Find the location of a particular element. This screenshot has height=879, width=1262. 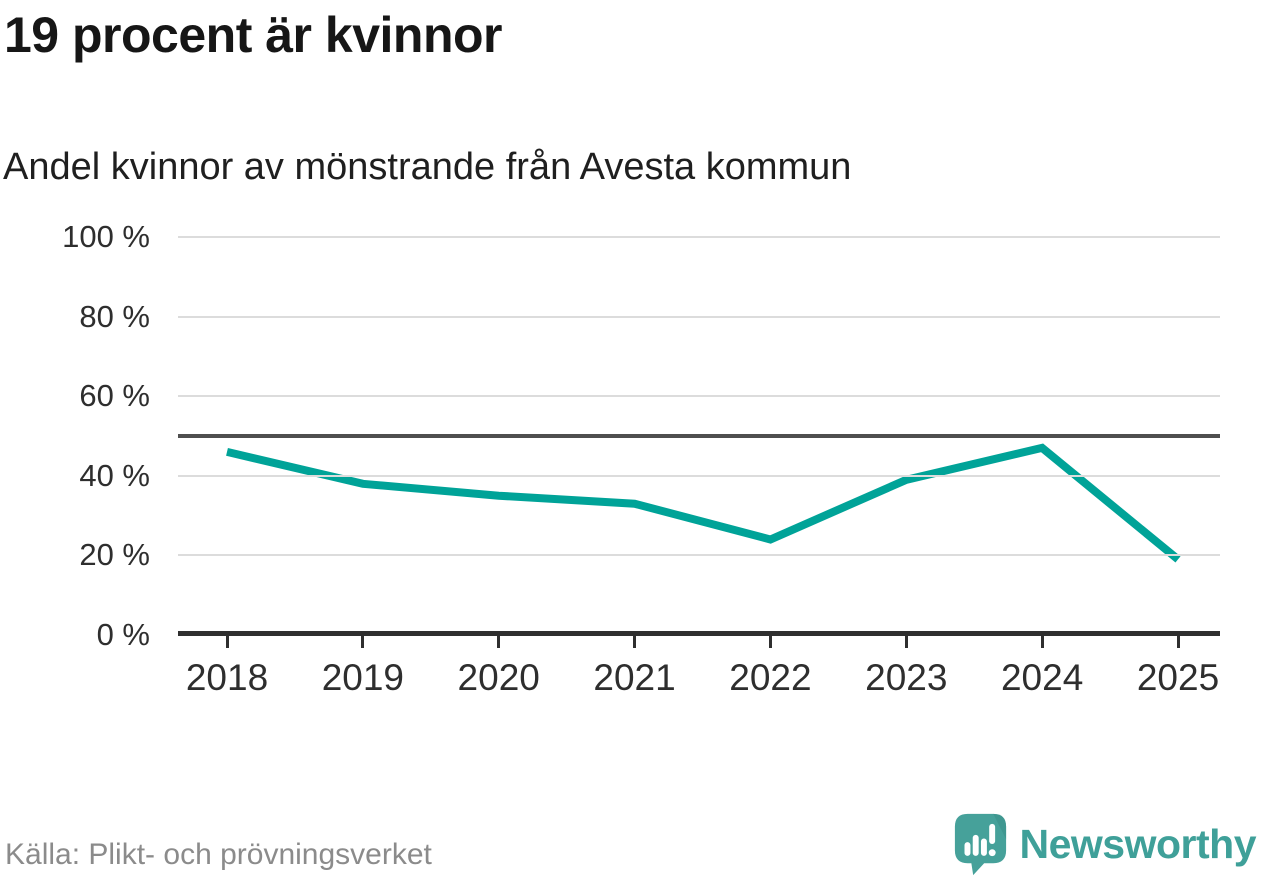

data-line is located at coordinates (703, 503).